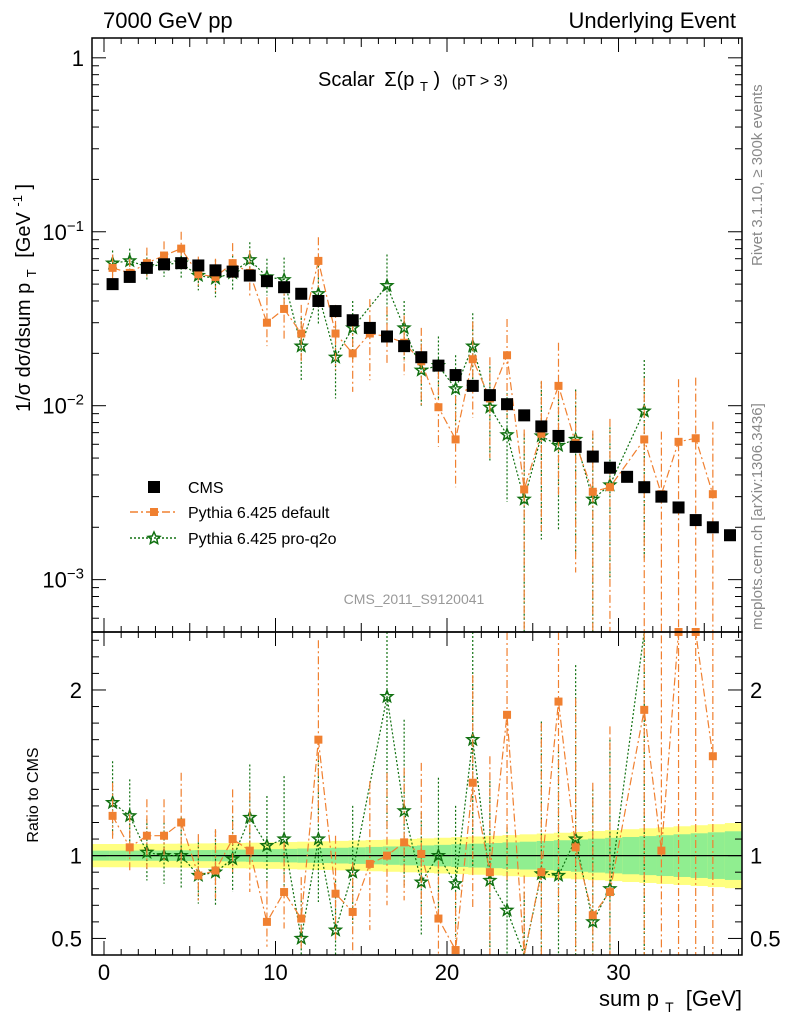  I want to click on legend-default-label: Pythia 6.425 default, so click(259, 513).